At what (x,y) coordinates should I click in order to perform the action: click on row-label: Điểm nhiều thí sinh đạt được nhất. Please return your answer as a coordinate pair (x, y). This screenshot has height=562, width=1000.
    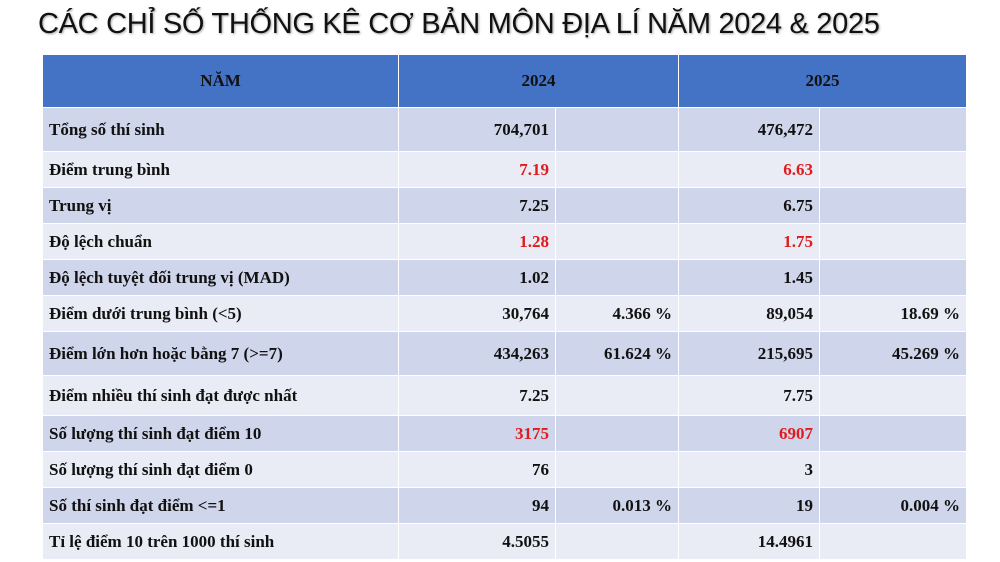
    Looking at the image, I should click on (220, 395).